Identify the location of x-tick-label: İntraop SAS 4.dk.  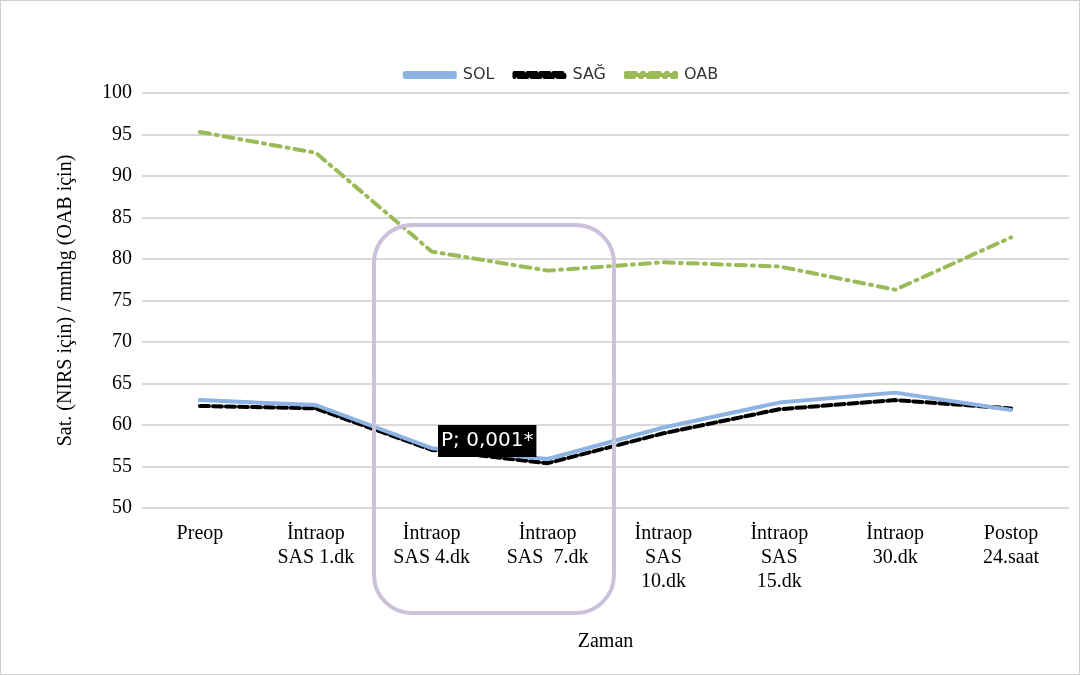
(432, 544).